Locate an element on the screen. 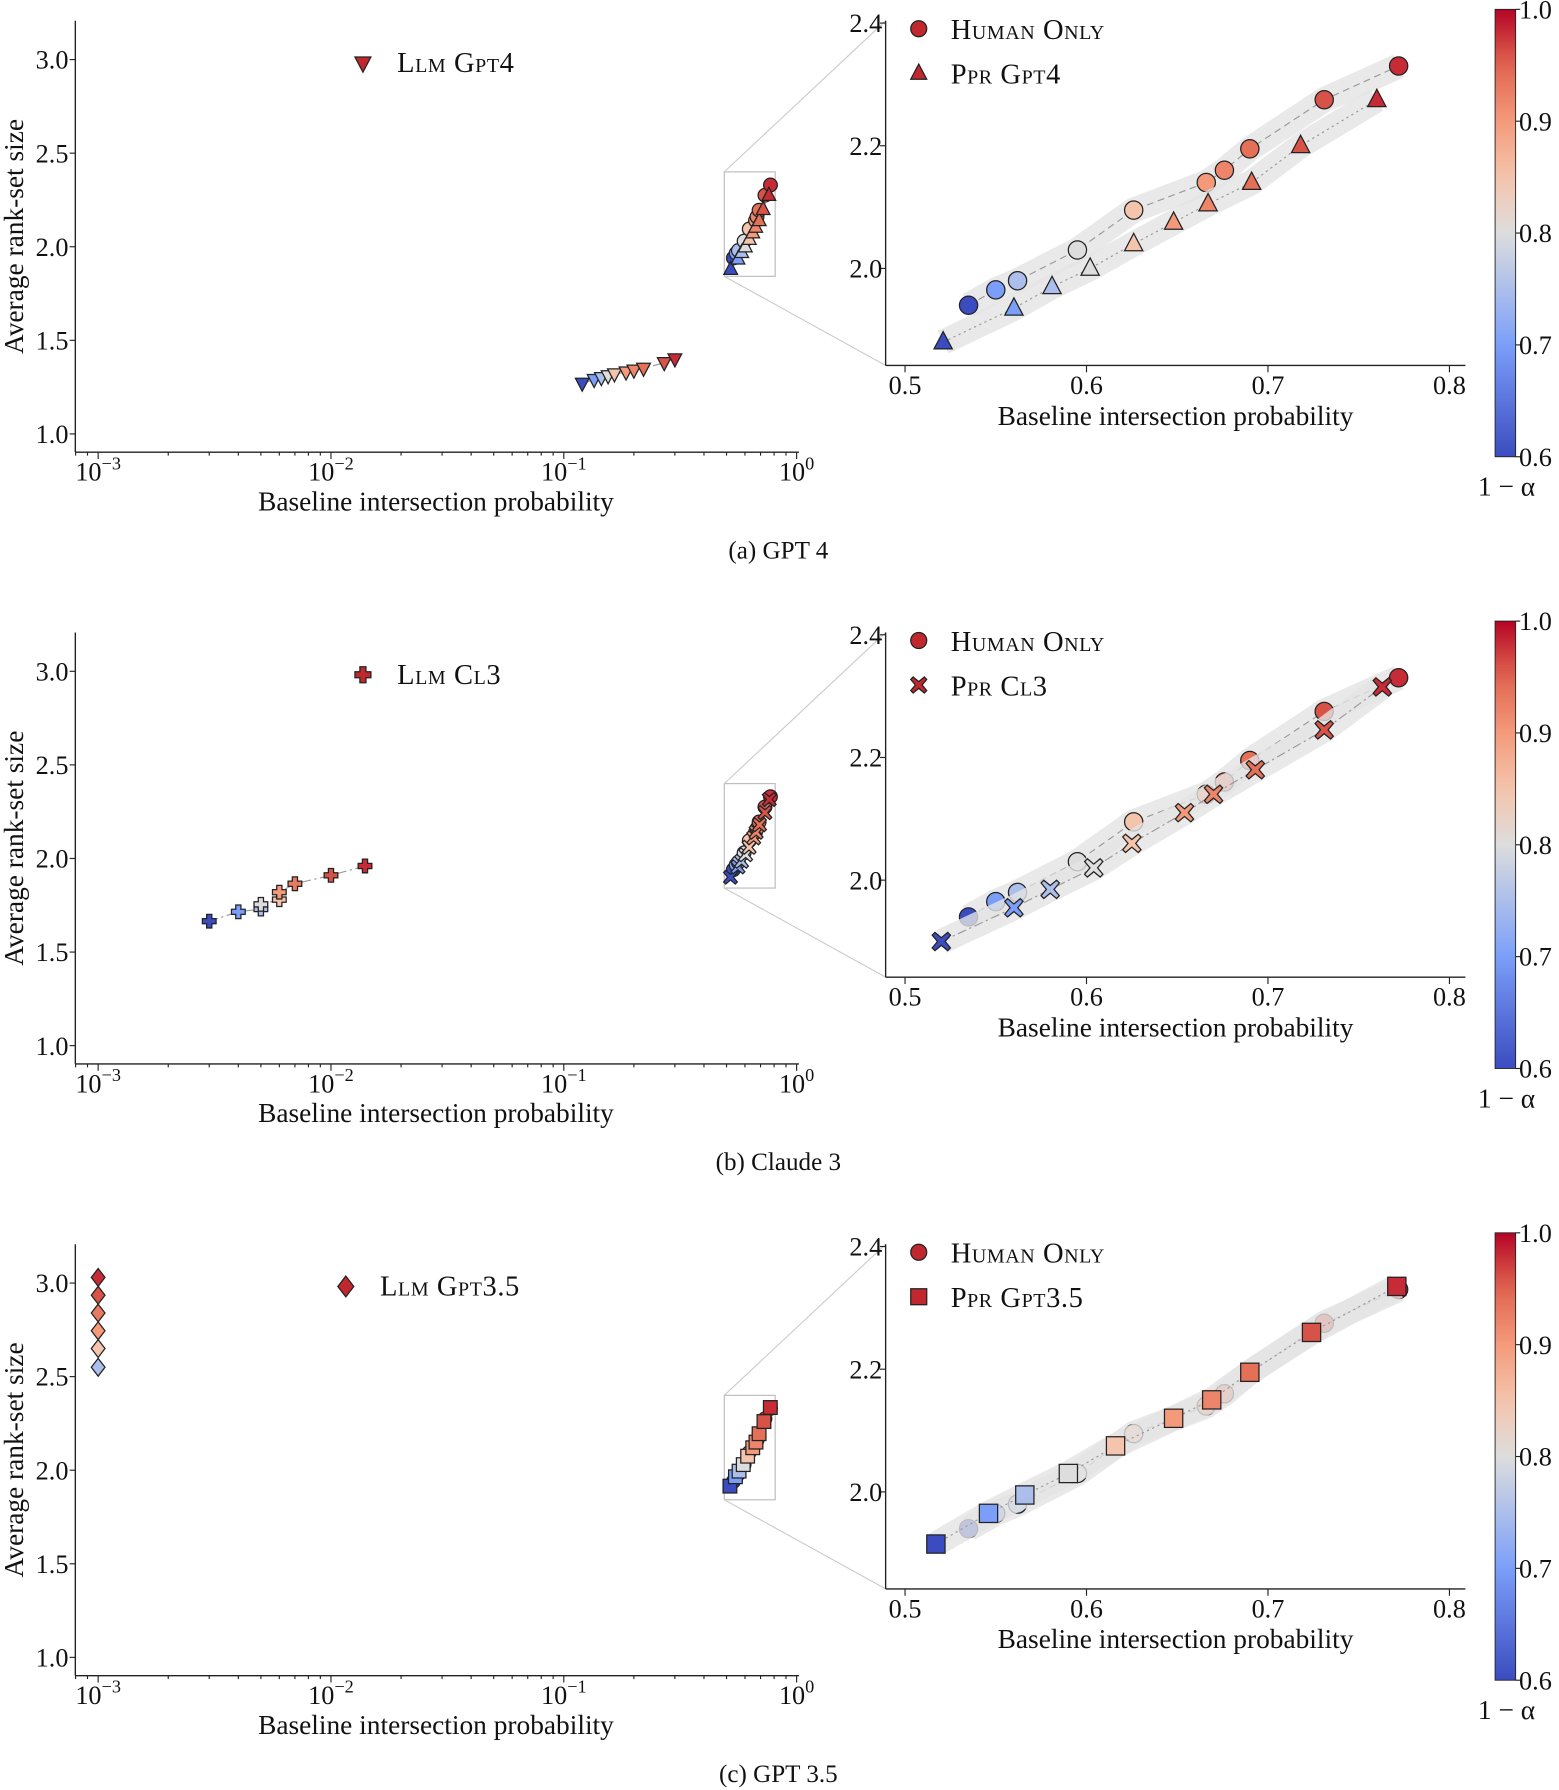  series-llm-cl3 is located at coordinates (287, 893).